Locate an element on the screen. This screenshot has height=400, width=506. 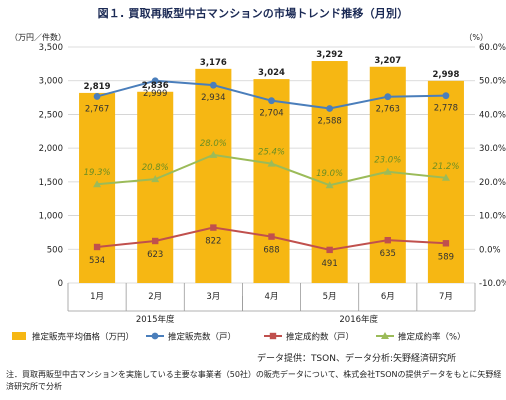
bar-value-label: 3,207 is located at coordinates (387, 61).